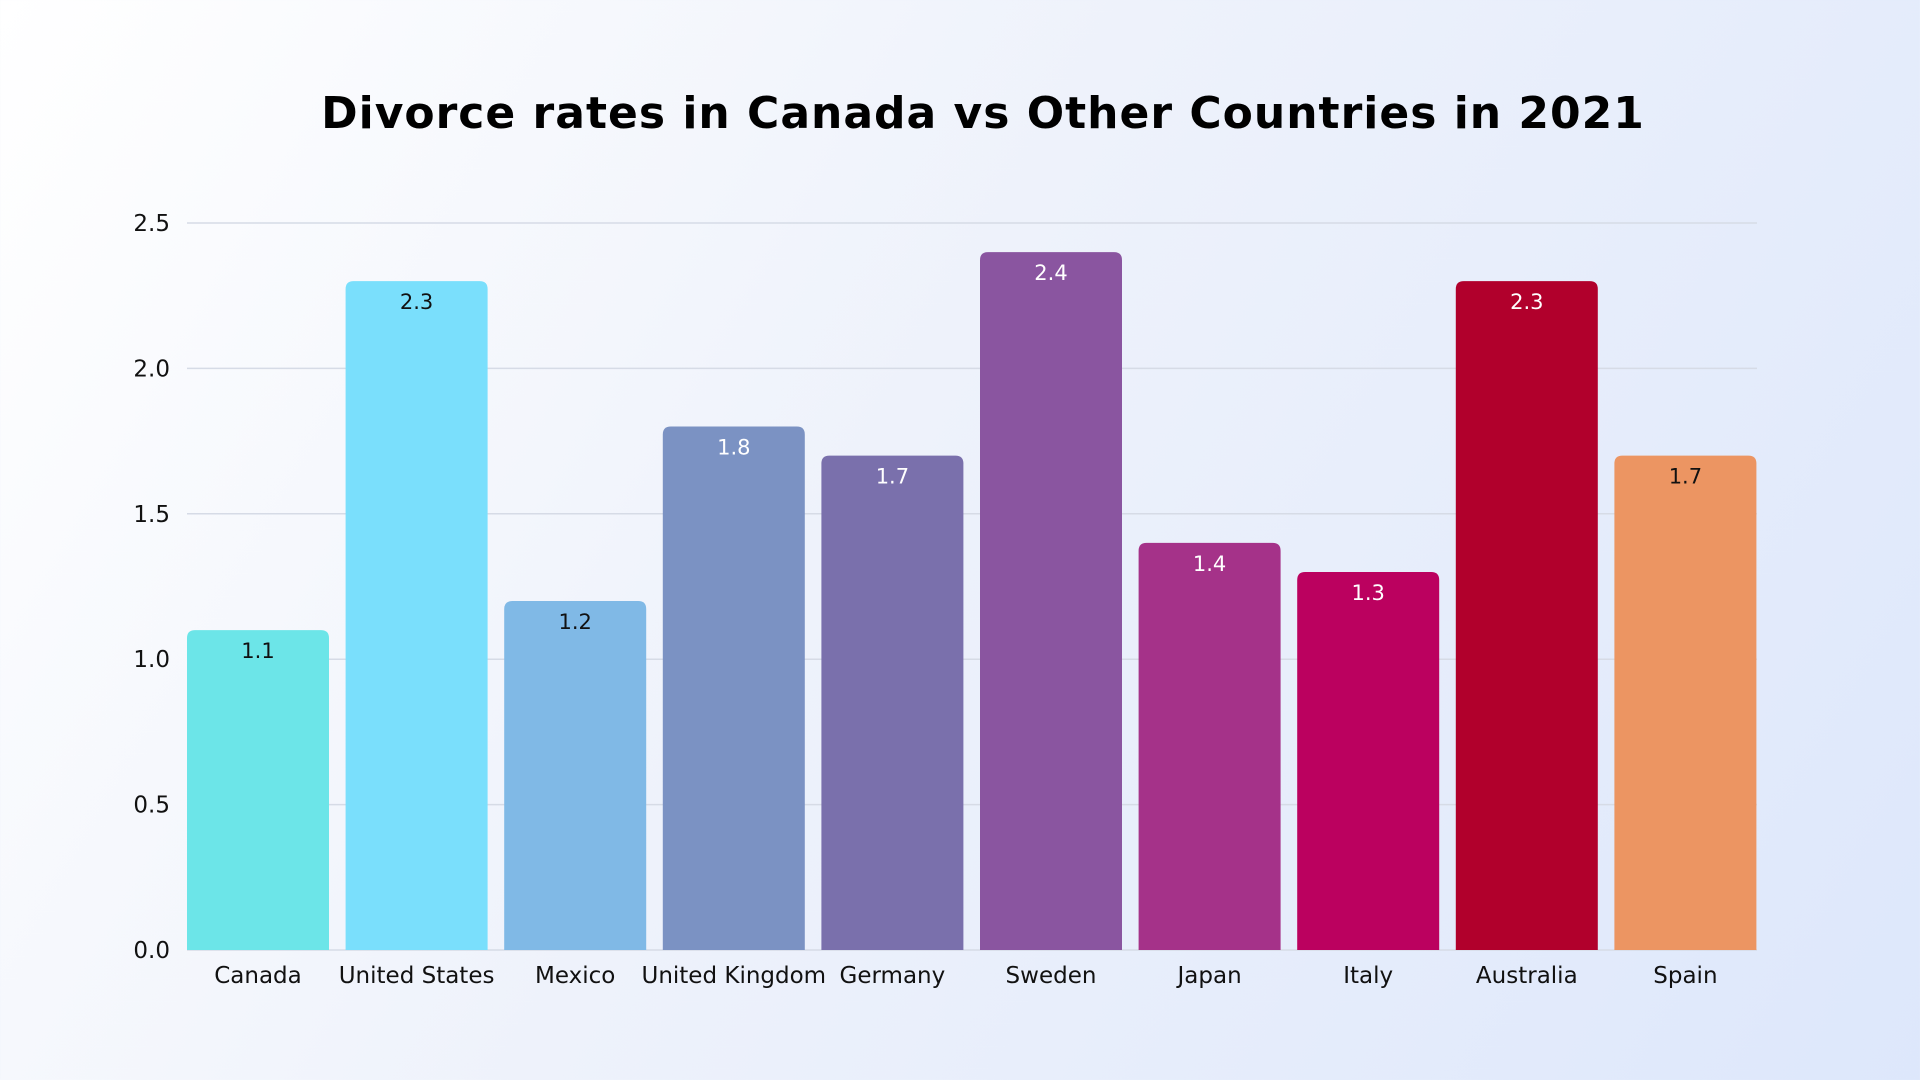 The height and width of the screenshot is (1080, 1920). What do you see at coordinates (1685, 976) in the screenshot?
I see `x-tick-label: Spain` at bounding box center [1685, 976].